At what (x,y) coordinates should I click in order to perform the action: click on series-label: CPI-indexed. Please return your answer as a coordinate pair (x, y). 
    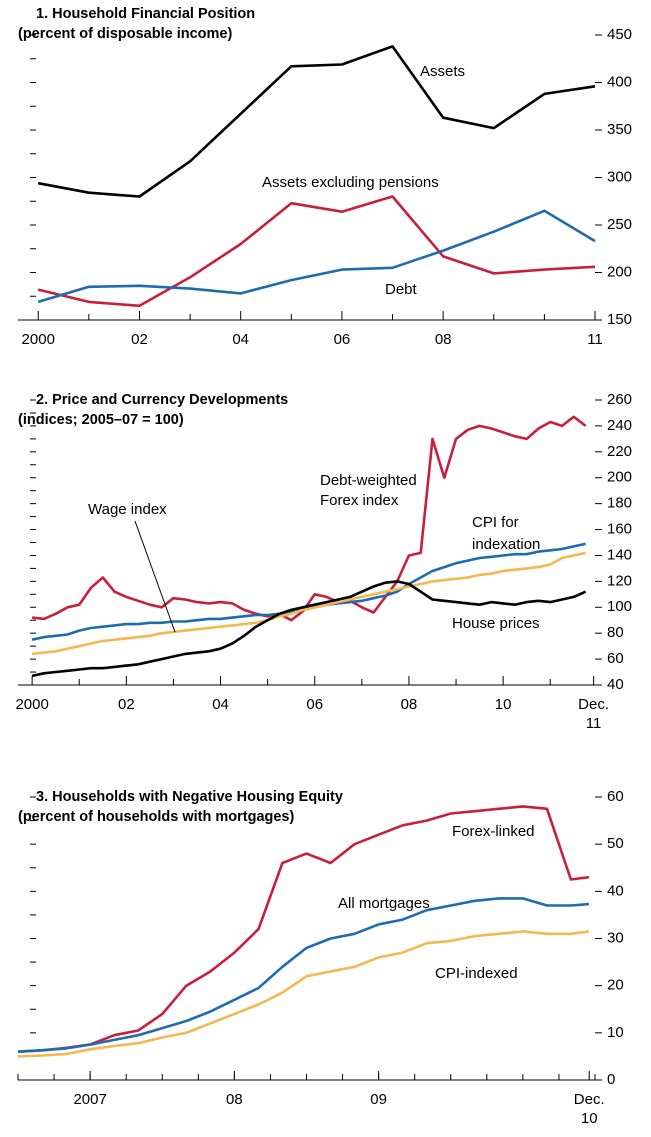
    Looking at the image, I should click on (476, 973).